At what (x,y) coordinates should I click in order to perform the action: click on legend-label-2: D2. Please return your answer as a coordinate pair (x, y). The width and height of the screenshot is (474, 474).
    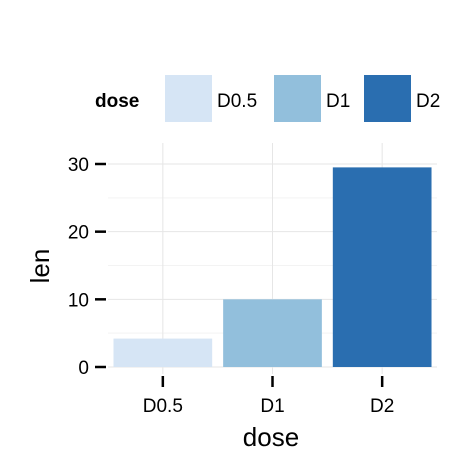
    Looking at the image, I should click on (428, 101).